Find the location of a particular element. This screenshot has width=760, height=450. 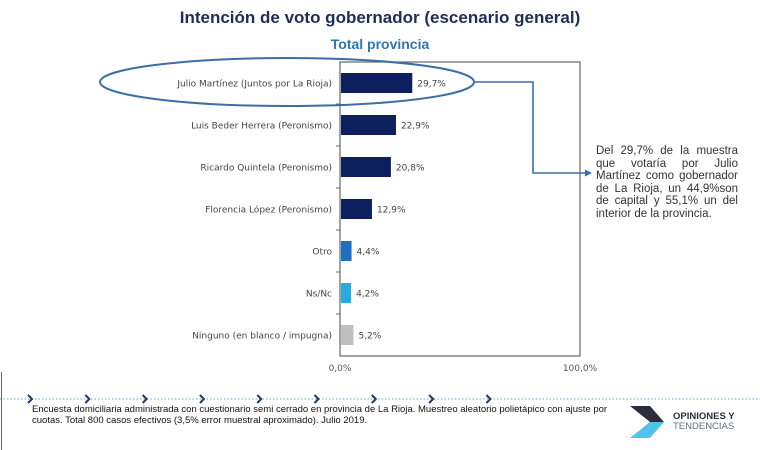

callout-connector is located at coordinates (530, 127).